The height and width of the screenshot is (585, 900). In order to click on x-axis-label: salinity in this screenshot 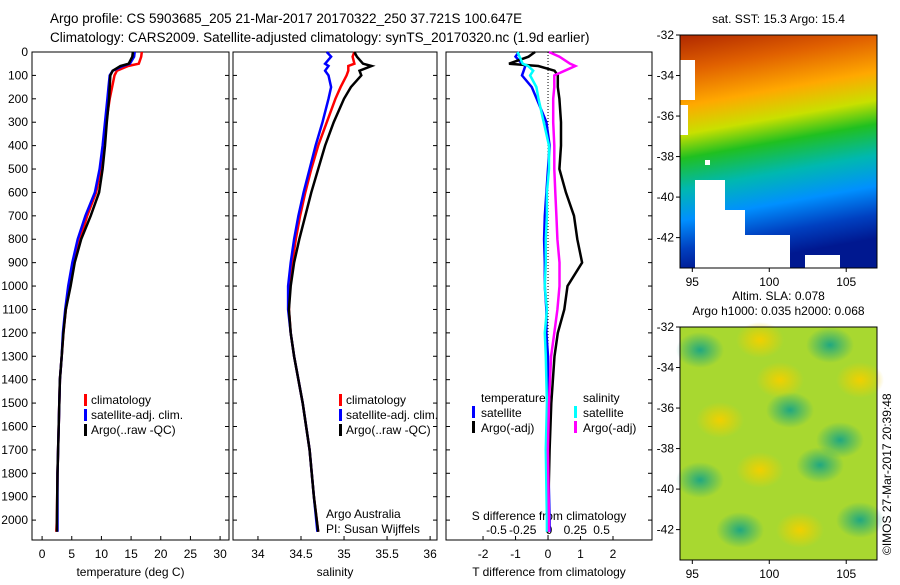, I will do `click(335, 572)`.